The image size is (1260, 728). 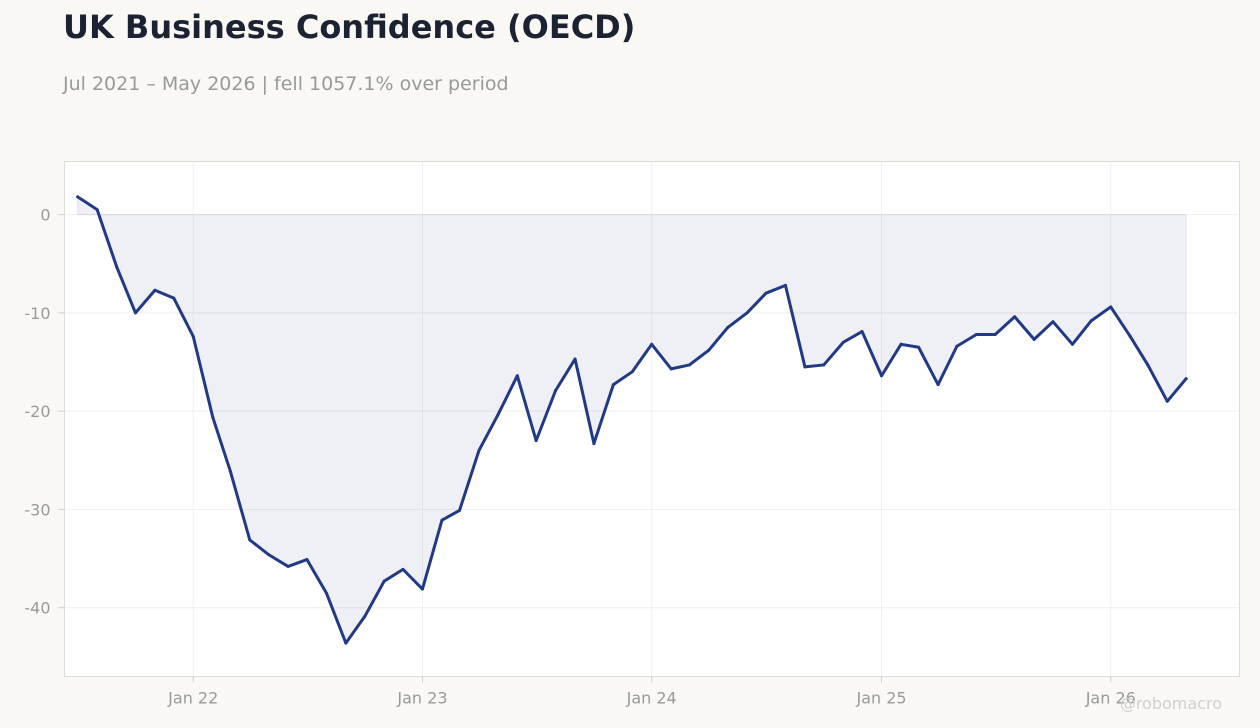 What do you see at coordinates (1170, 703) in the screenshot?
I see `watermark: @robomacro` at bounding box center [1170, 703].